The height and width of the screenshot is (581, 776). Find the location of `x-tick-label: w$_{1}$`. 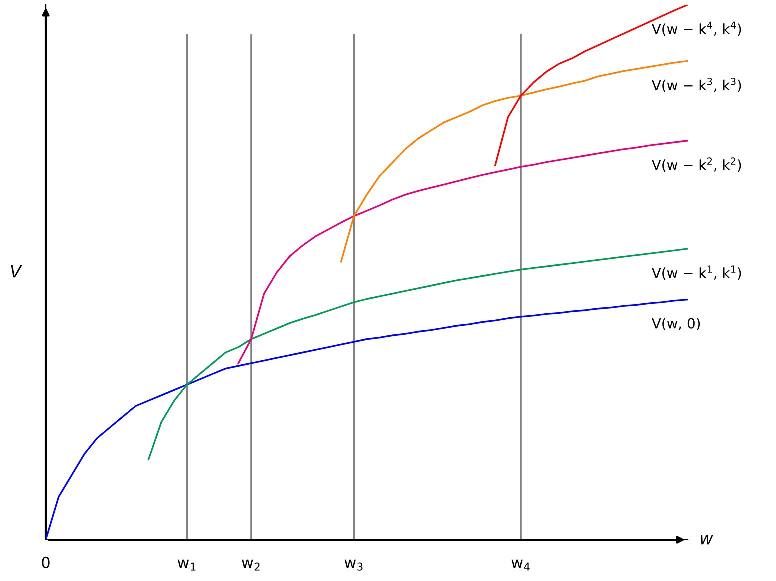

x-tick-label: w$_{1}$ is located at coordinates (187, 565).